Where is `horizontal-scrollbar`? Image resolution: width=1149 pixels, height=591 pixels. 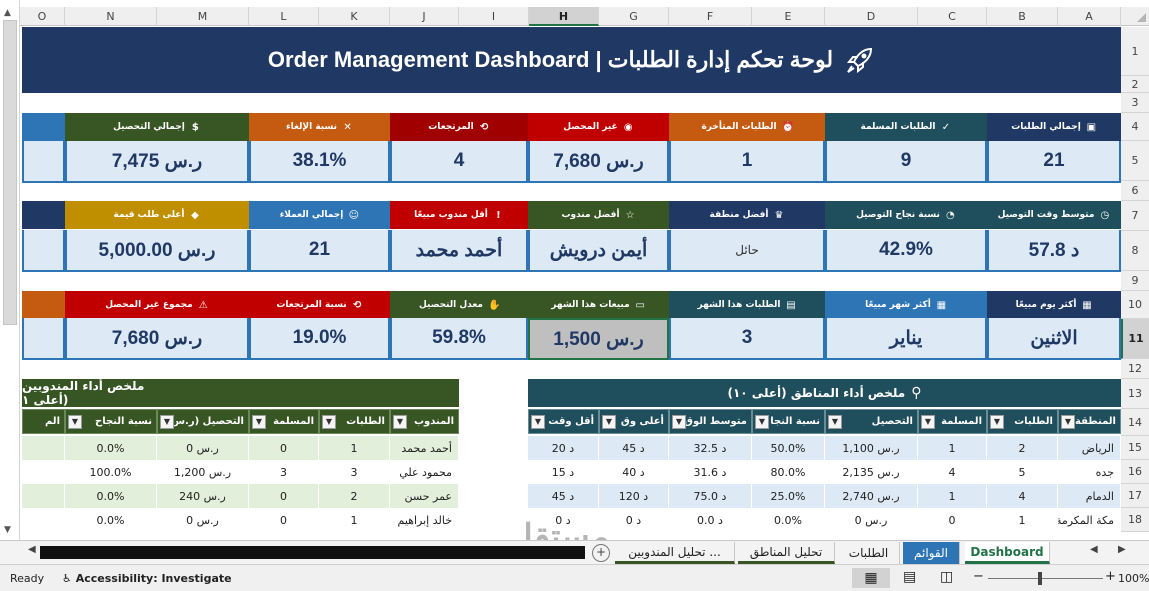 horizontal-scrollbar is located at coordinates (312, 552).